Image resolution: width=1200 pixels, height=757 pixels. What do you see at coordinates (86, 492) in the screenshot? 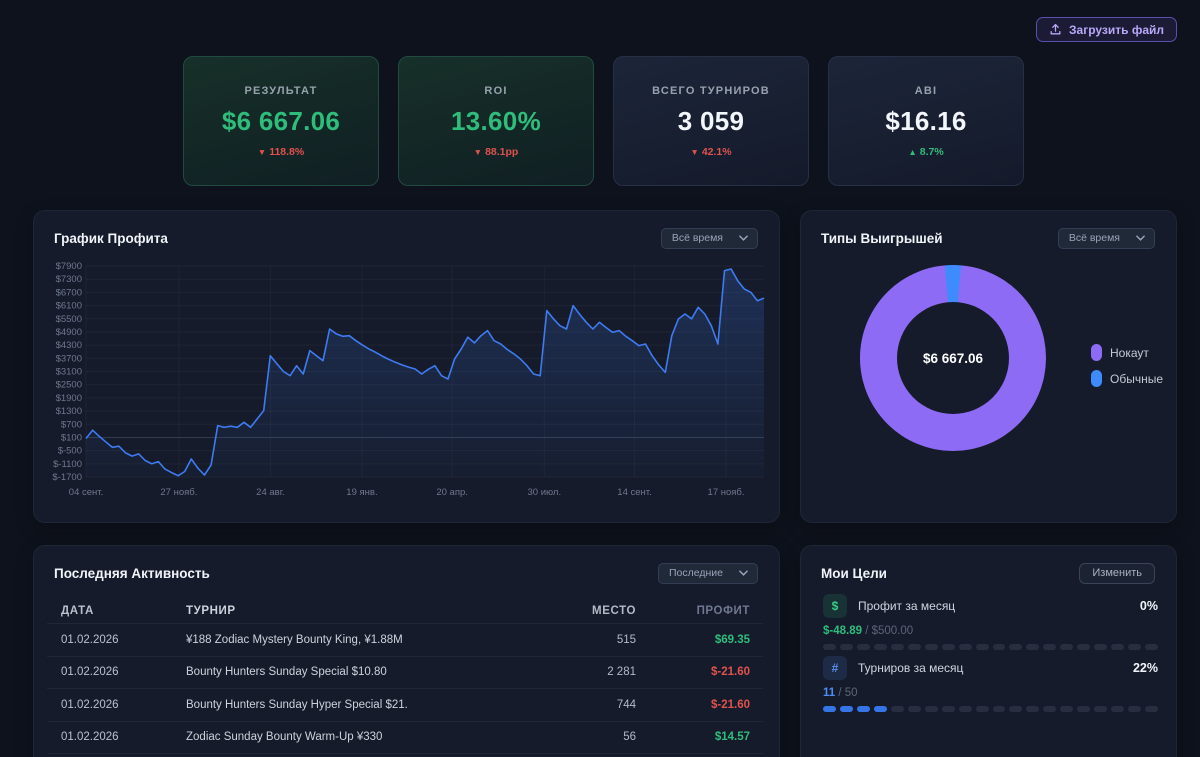
I see `x-axis-tick: 04 сент.` at bounding box center [86, 492].